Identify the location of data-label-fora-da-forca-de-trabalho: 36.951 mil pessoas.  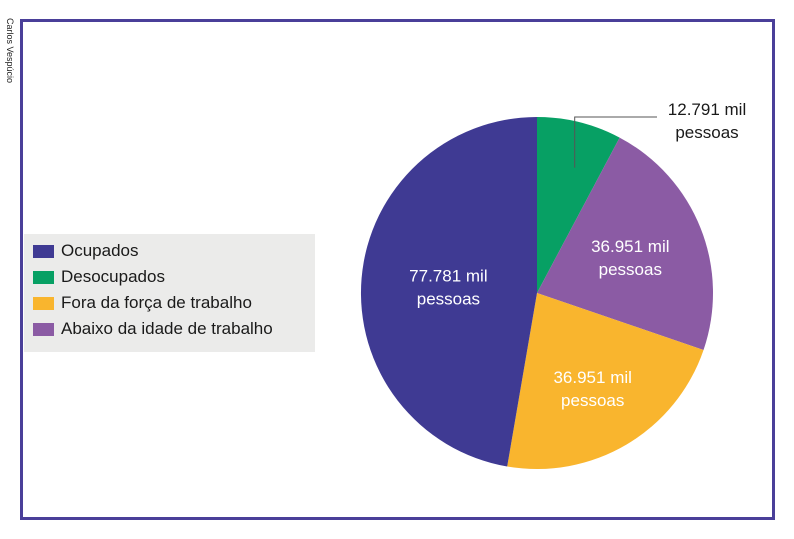
(592, 389).